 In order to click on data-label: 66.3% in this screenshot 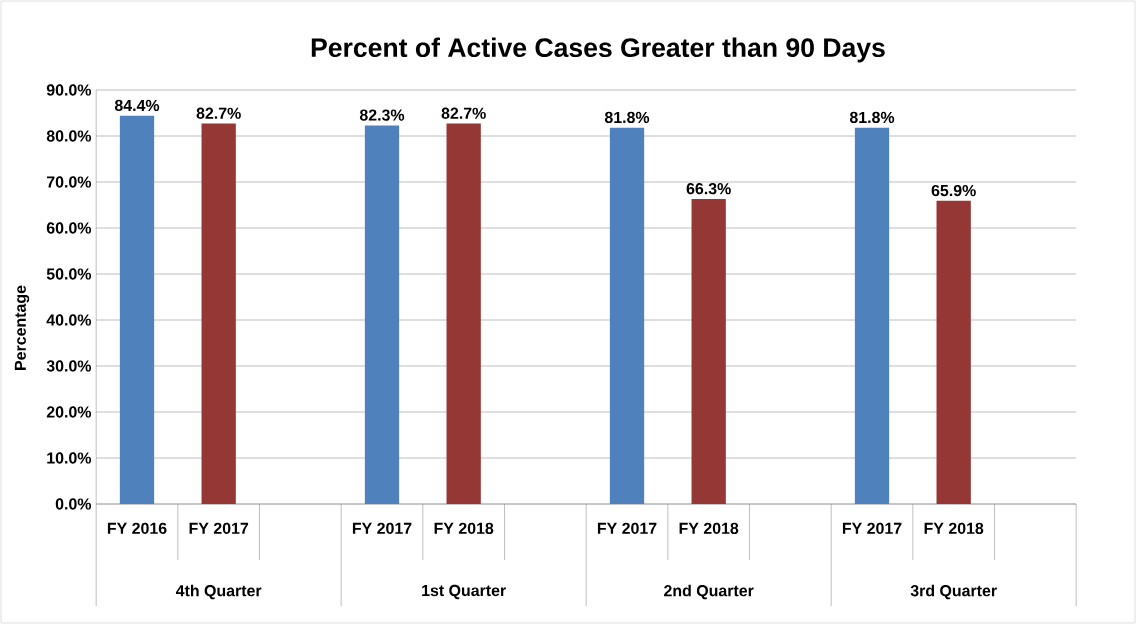, I will do `click(708, 189)`.